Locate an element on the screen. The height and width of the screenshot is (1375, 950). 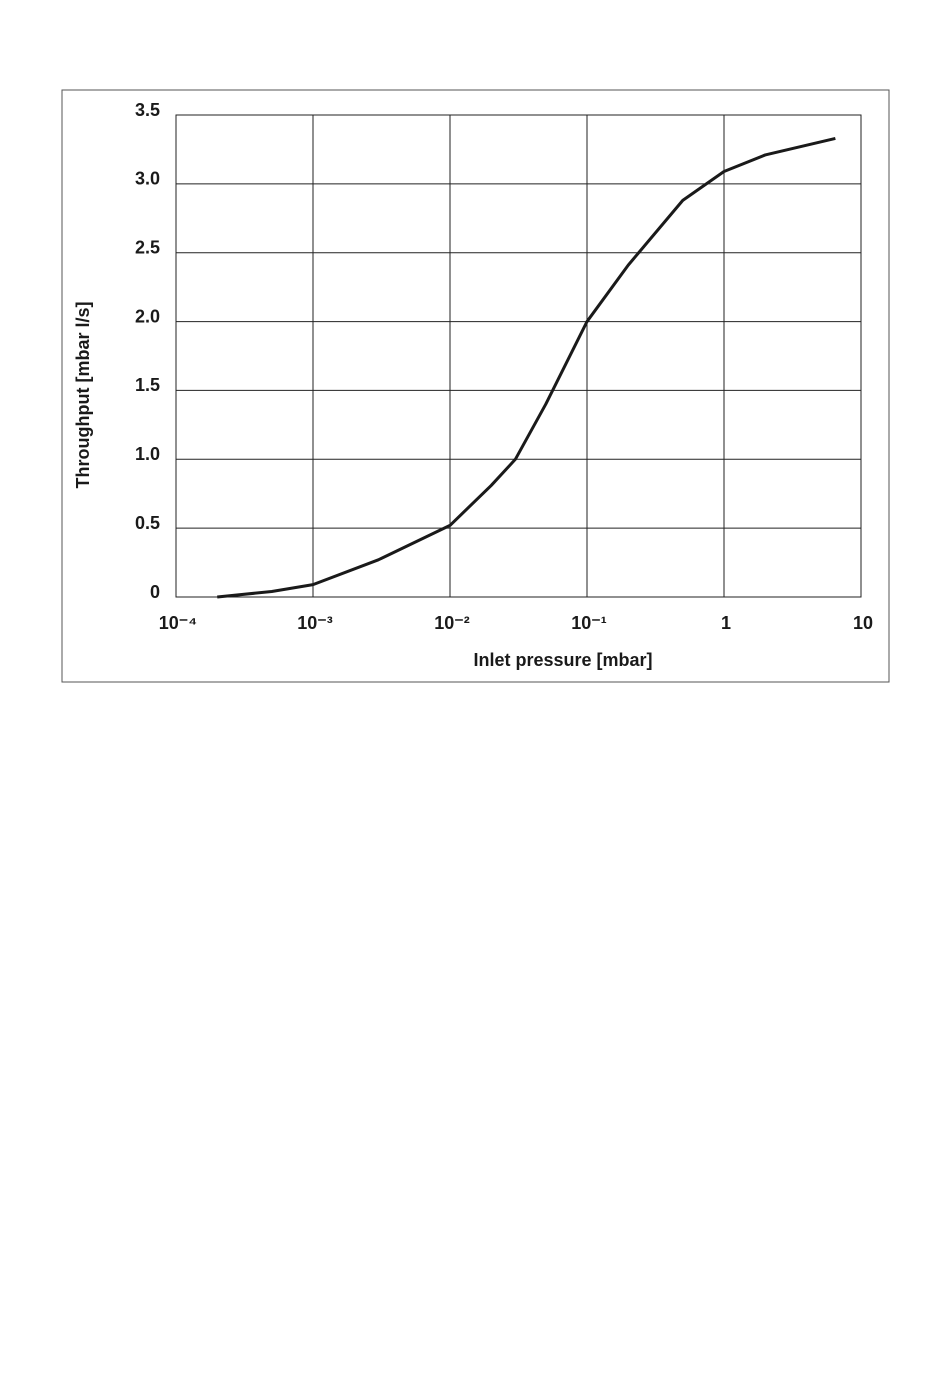
y-axis-label: Throughput [mbar l/s] is located at coordinates (83, 395).